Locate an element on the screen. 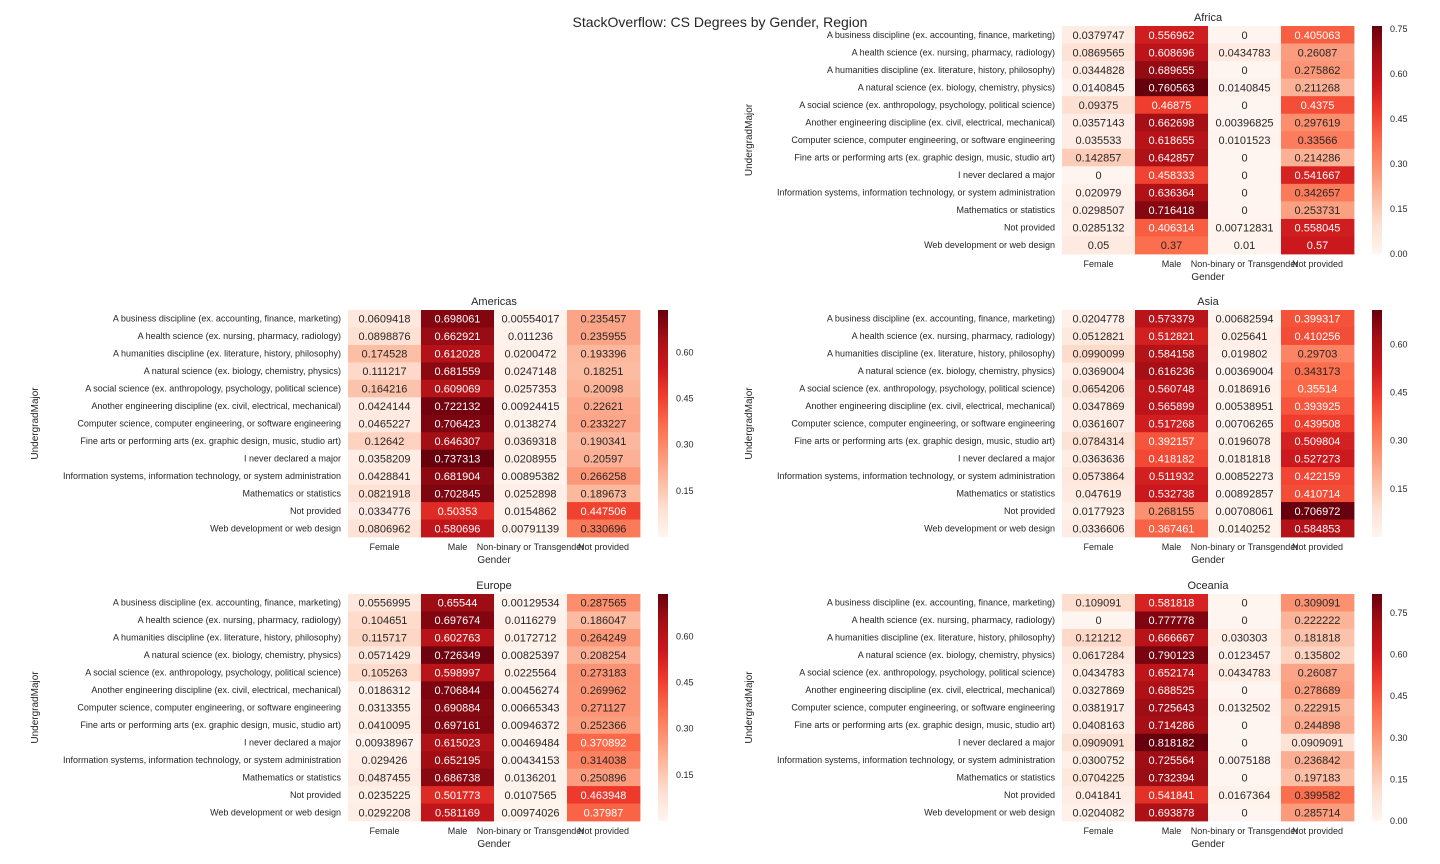 The width and height of the screenshot is (1440, 864). cell-label: 0.646307 is located at coordinates (458, 442).